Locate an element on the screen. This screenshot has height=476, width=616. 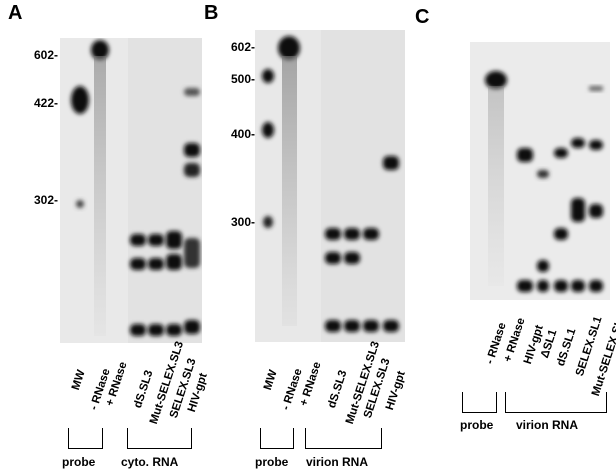
cyto-rna-bracket is located at coordinates (159, 438).